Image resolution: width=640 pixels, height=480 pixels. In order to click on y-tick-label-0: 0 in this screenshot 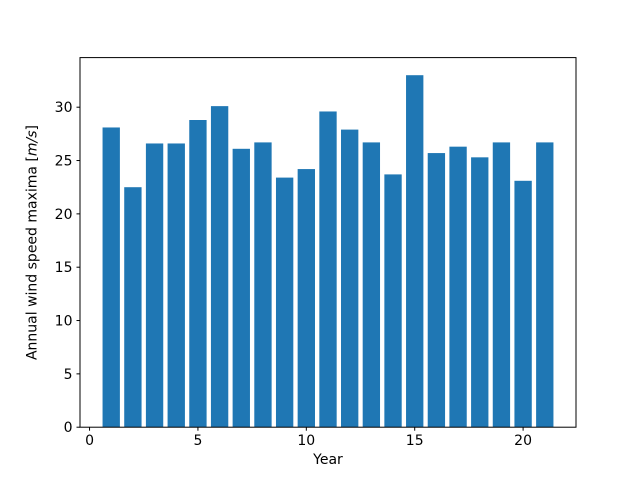, I will do `click(68, 428)`.